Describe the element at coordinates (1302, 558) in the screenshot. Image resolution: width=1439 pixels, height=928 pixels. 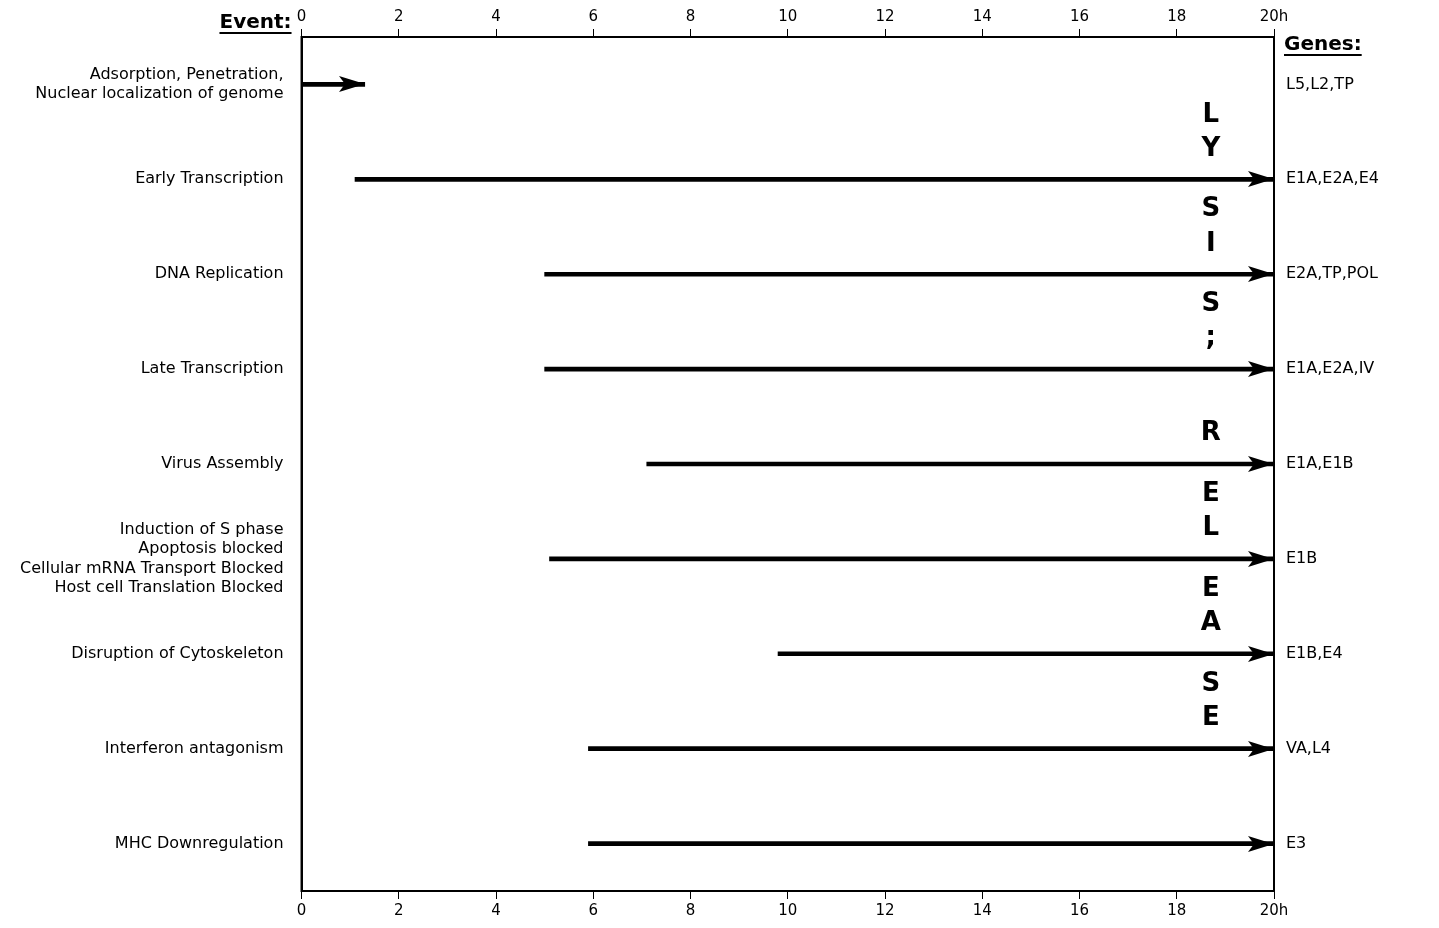
I see `text: E1B` at that location.